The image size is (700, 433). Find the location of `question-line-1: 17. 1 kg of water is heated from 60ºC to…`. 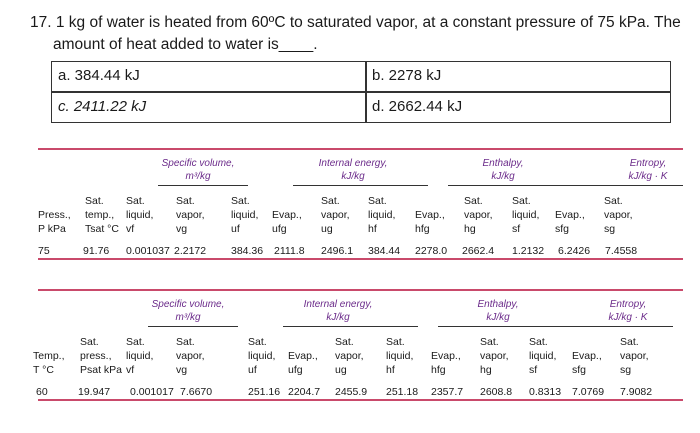

question-line-1: 17. 1 kg of water is heated from 60ºC to… is located at coordinates (355, 22).